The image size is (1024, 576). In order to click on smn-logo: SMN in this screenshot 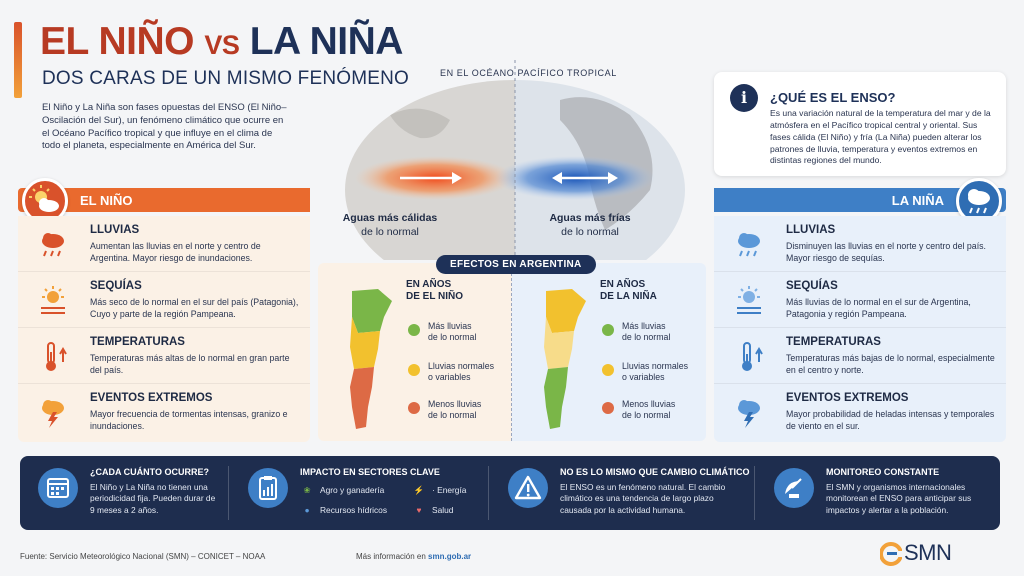, I will do `click(935, 553)`.